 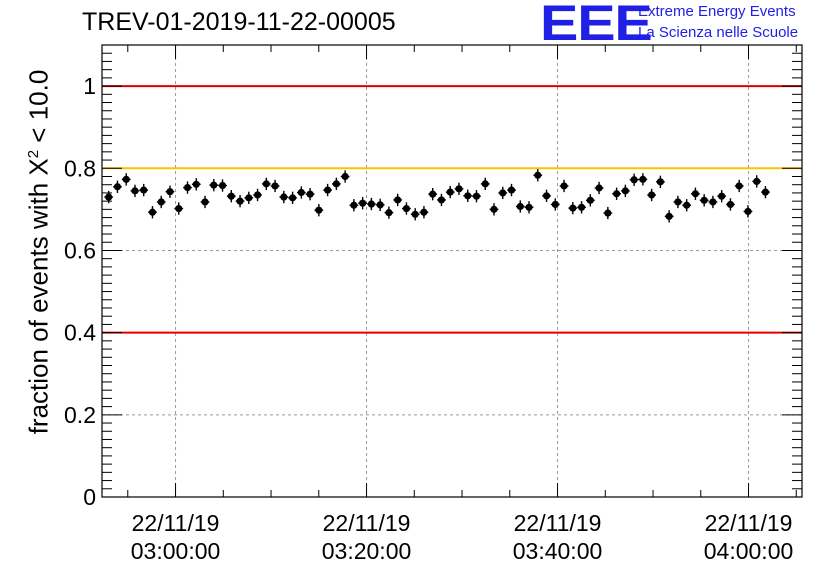 What do you see at coordinates (80, 168) in the screenshot?
I see `y-tick-label: 0.8` at bounding box center [80, 168].